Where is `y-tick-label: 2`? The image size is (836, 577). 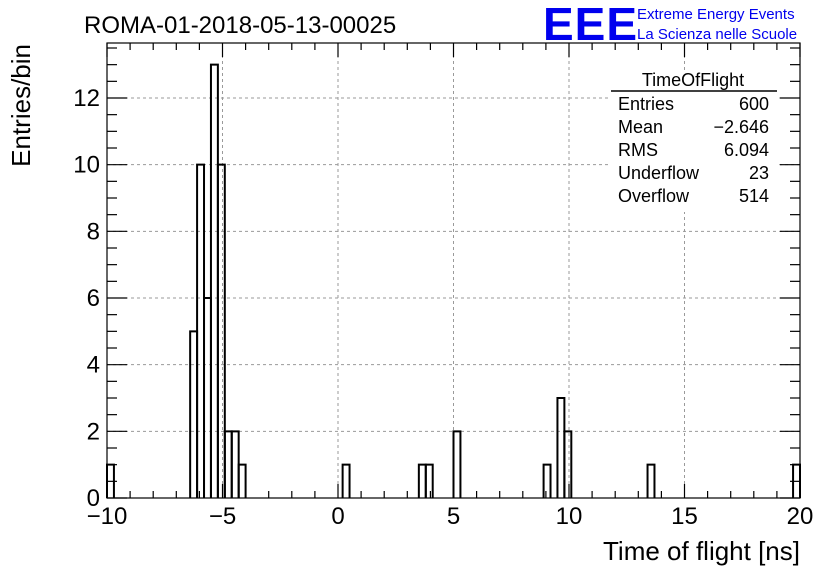
y-tick-label: 2 is located at coordinates (93, 431).